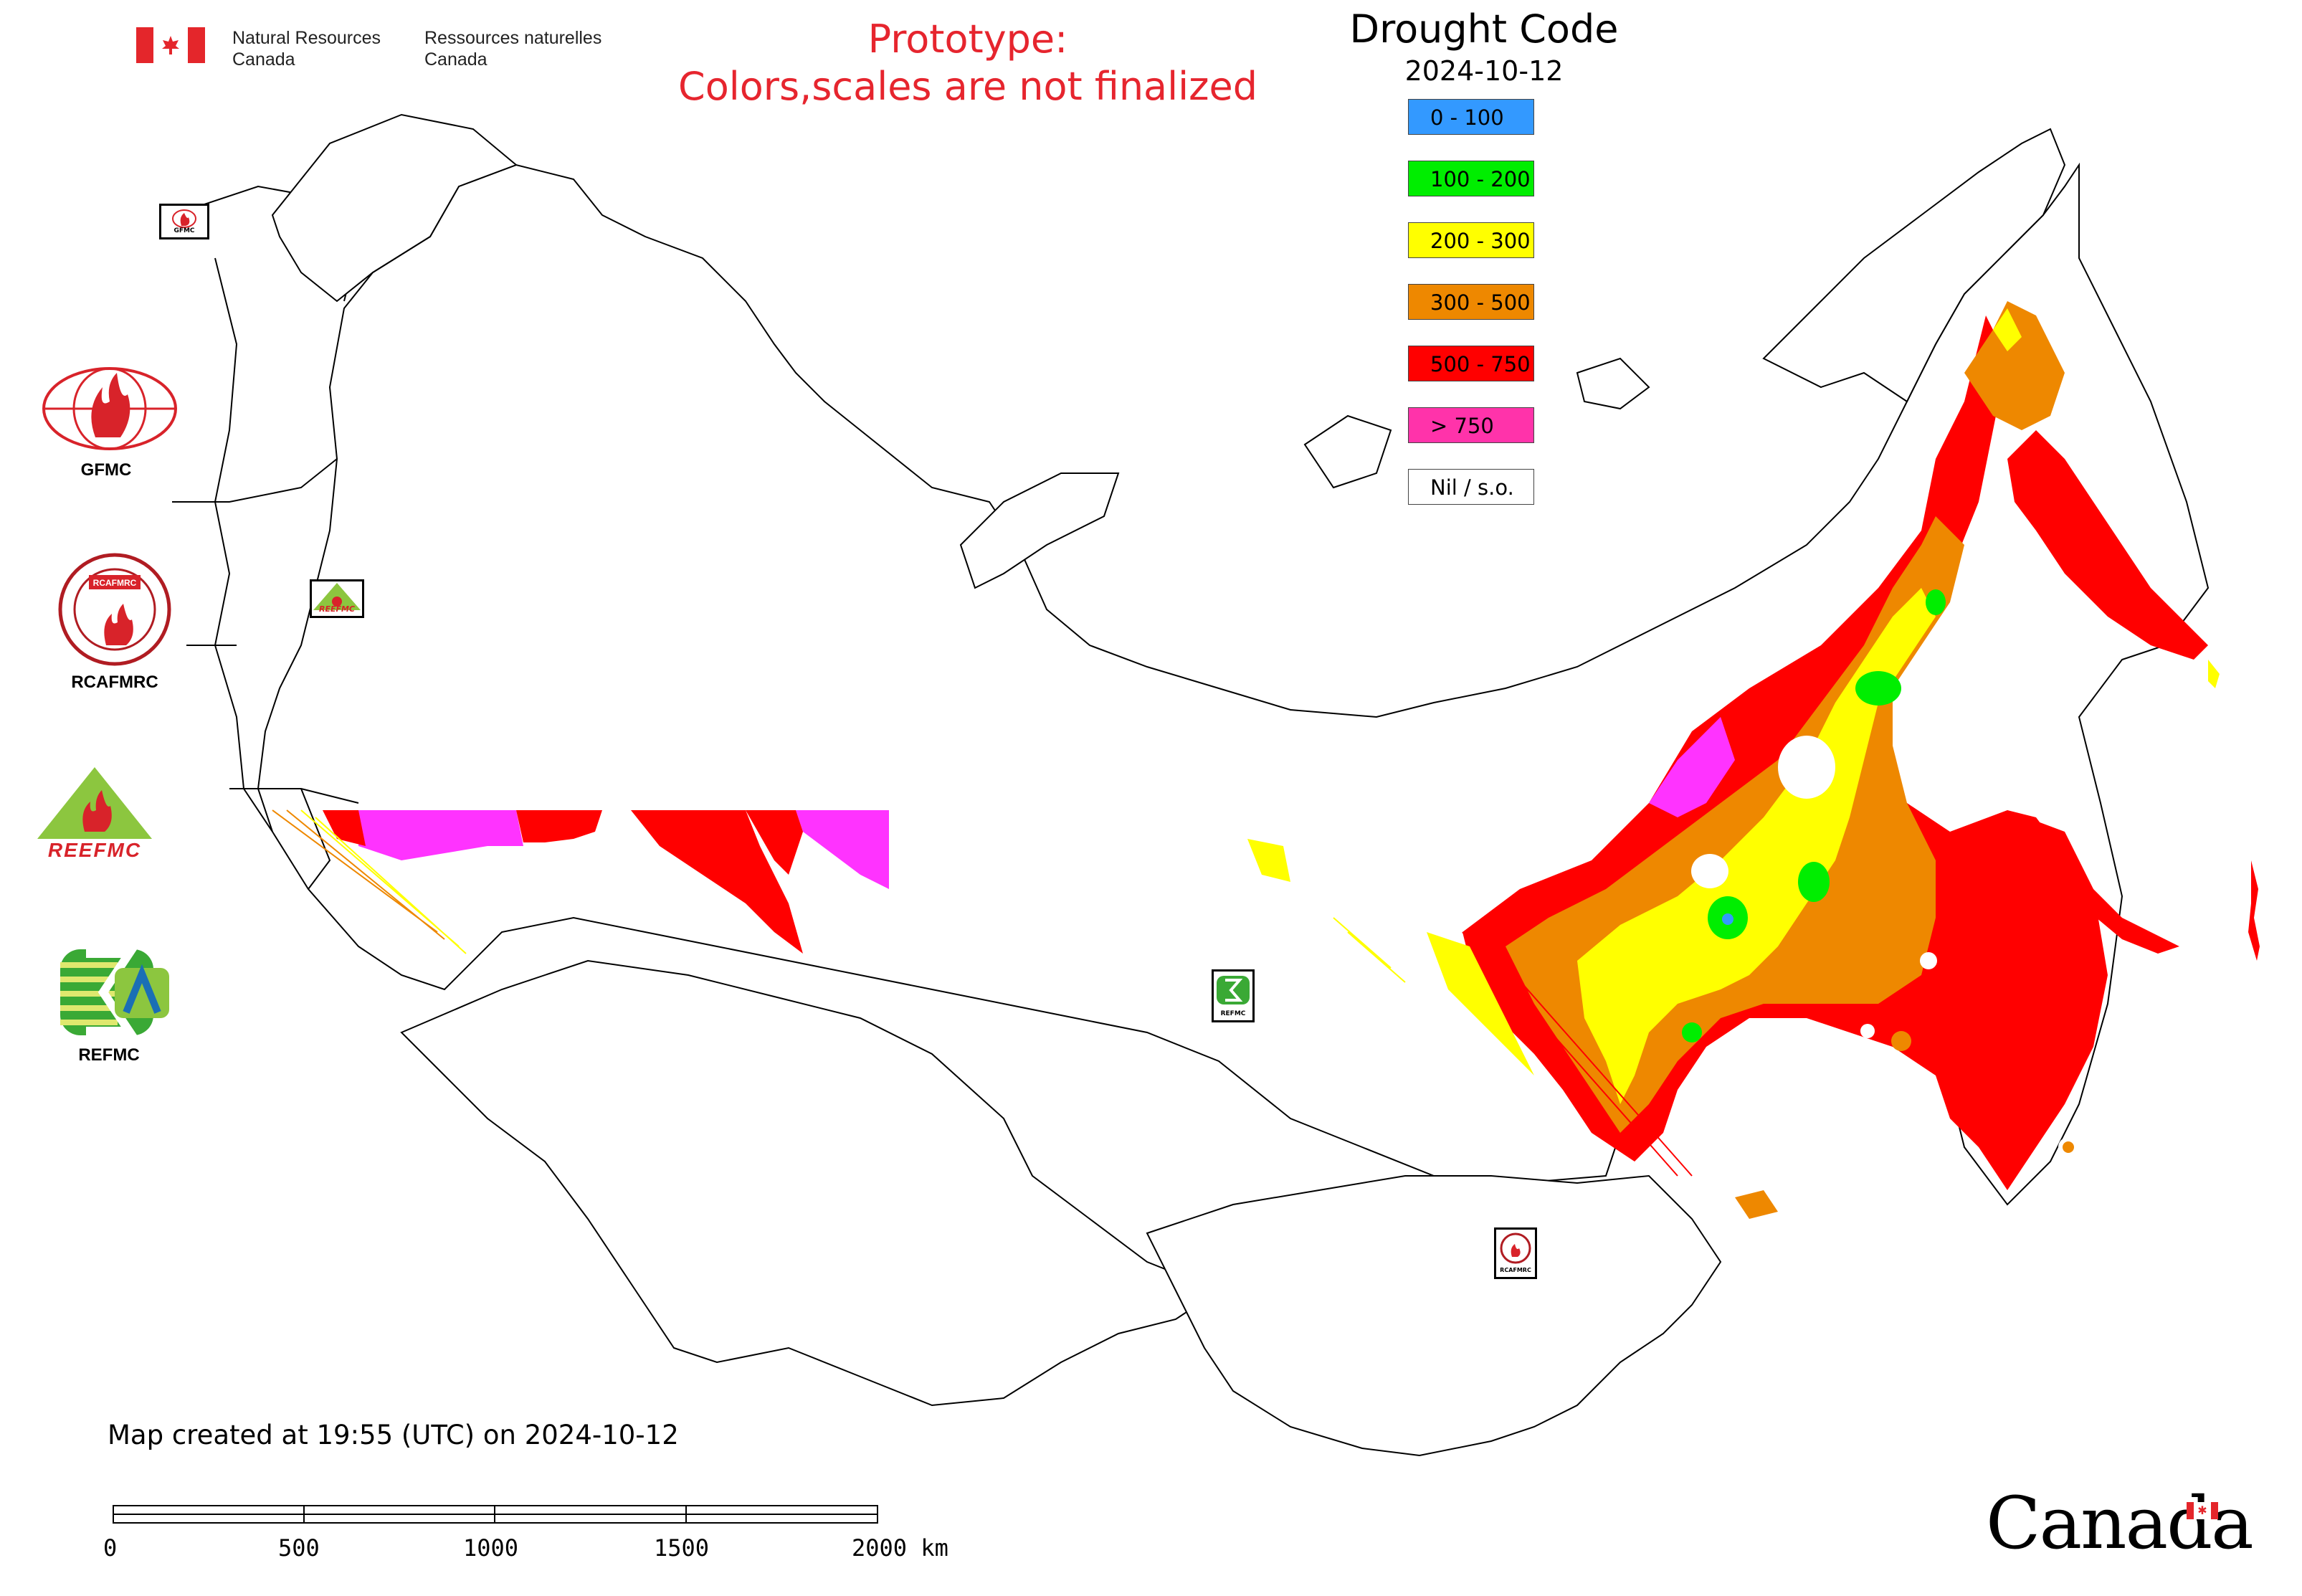 Image resolution: width=2302 pixels, height=1596 pixels. I want to click on legend-item-500-750: 500 - 750, so click(1471, 363).